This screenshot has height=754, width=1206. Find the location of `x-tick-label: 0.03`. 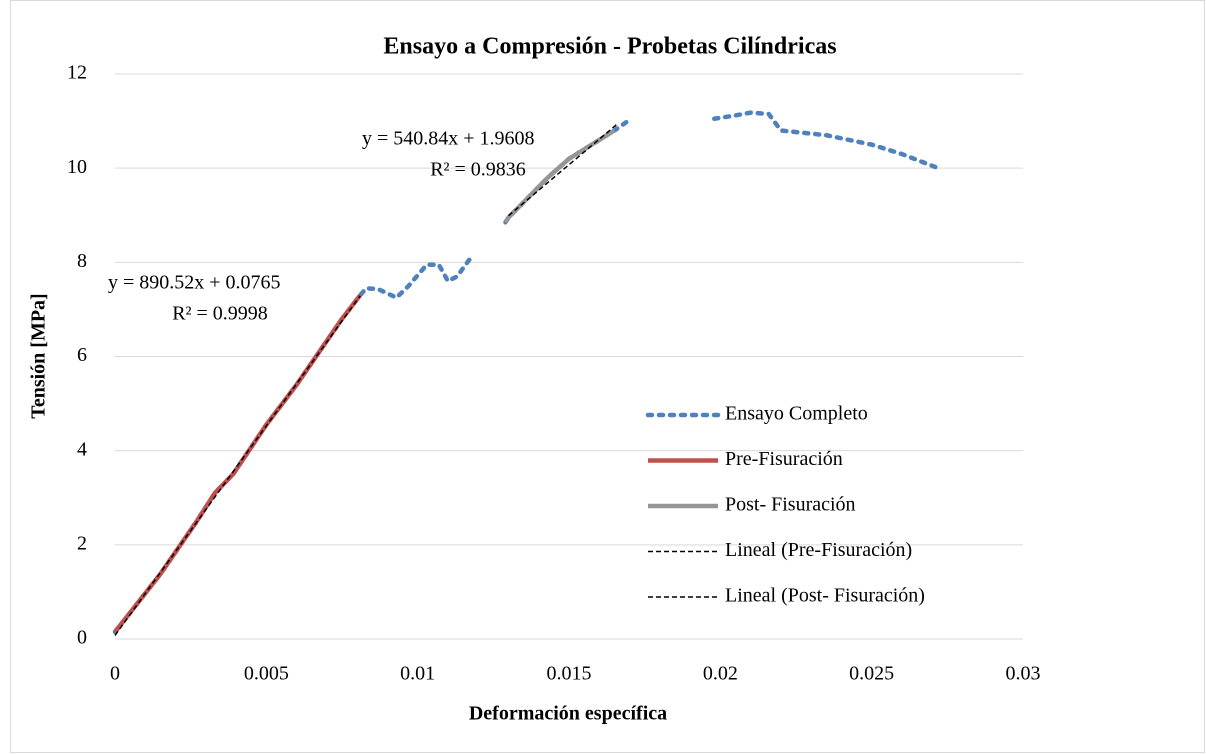

x-tick-label: 0.03 is located at coordinates (1023, 674).